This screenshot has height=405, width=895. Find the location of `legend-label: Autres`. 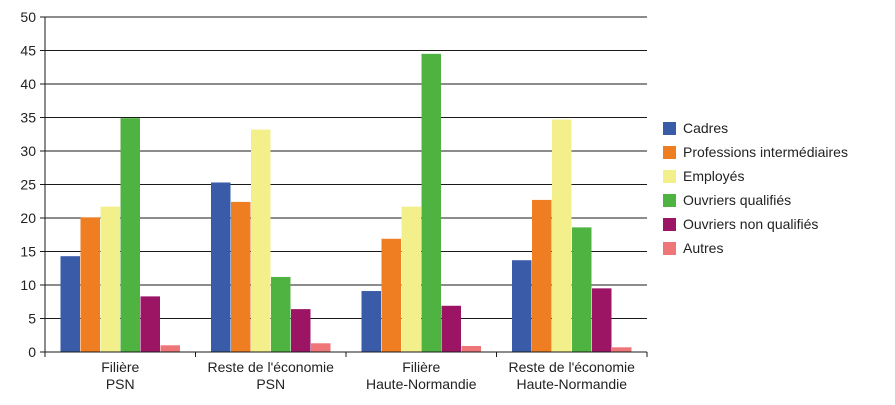

legend-label: Autres is located at coordinates (703, 248).